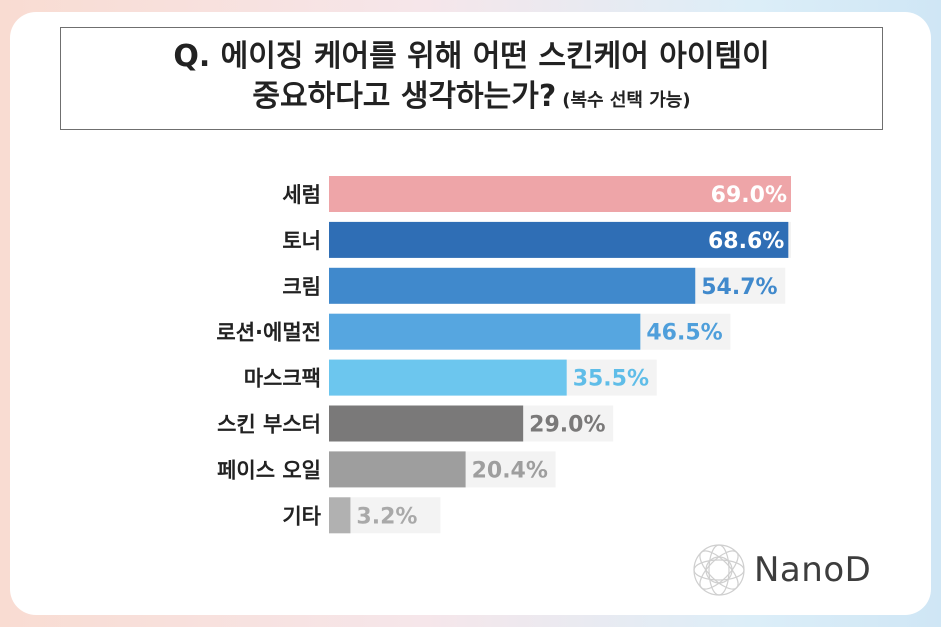 The image size is (941, 627). What do you see at coordinates (719, 570) in the screenshot?
I see `diamond-wreath-icon` at bounding box center [719, 570].